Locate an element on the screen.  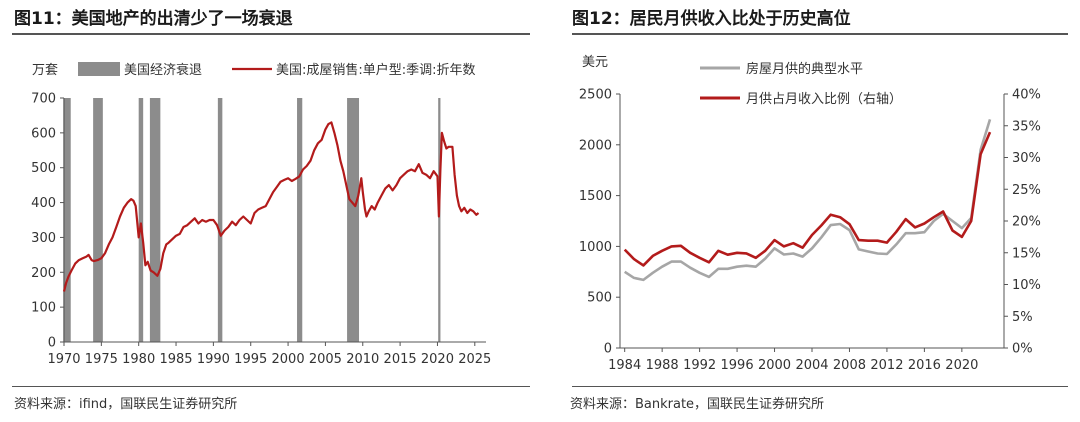
figure-12-title-rule is located at coordinates (820, 34).